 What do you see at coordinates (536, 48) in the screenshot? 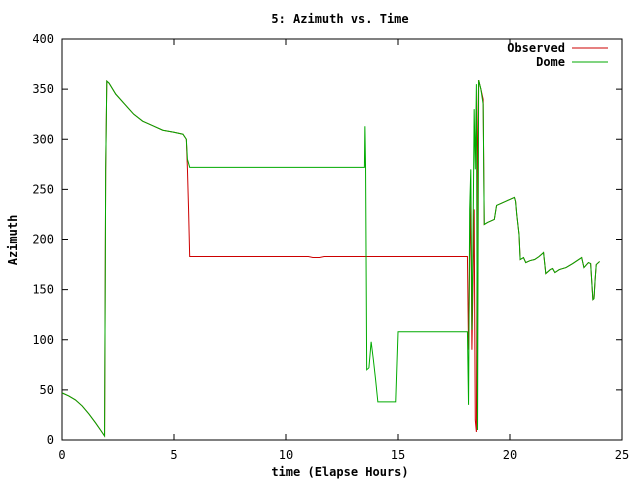
I see `legend-label-observed: Observed` at bounding box center [536, 48].